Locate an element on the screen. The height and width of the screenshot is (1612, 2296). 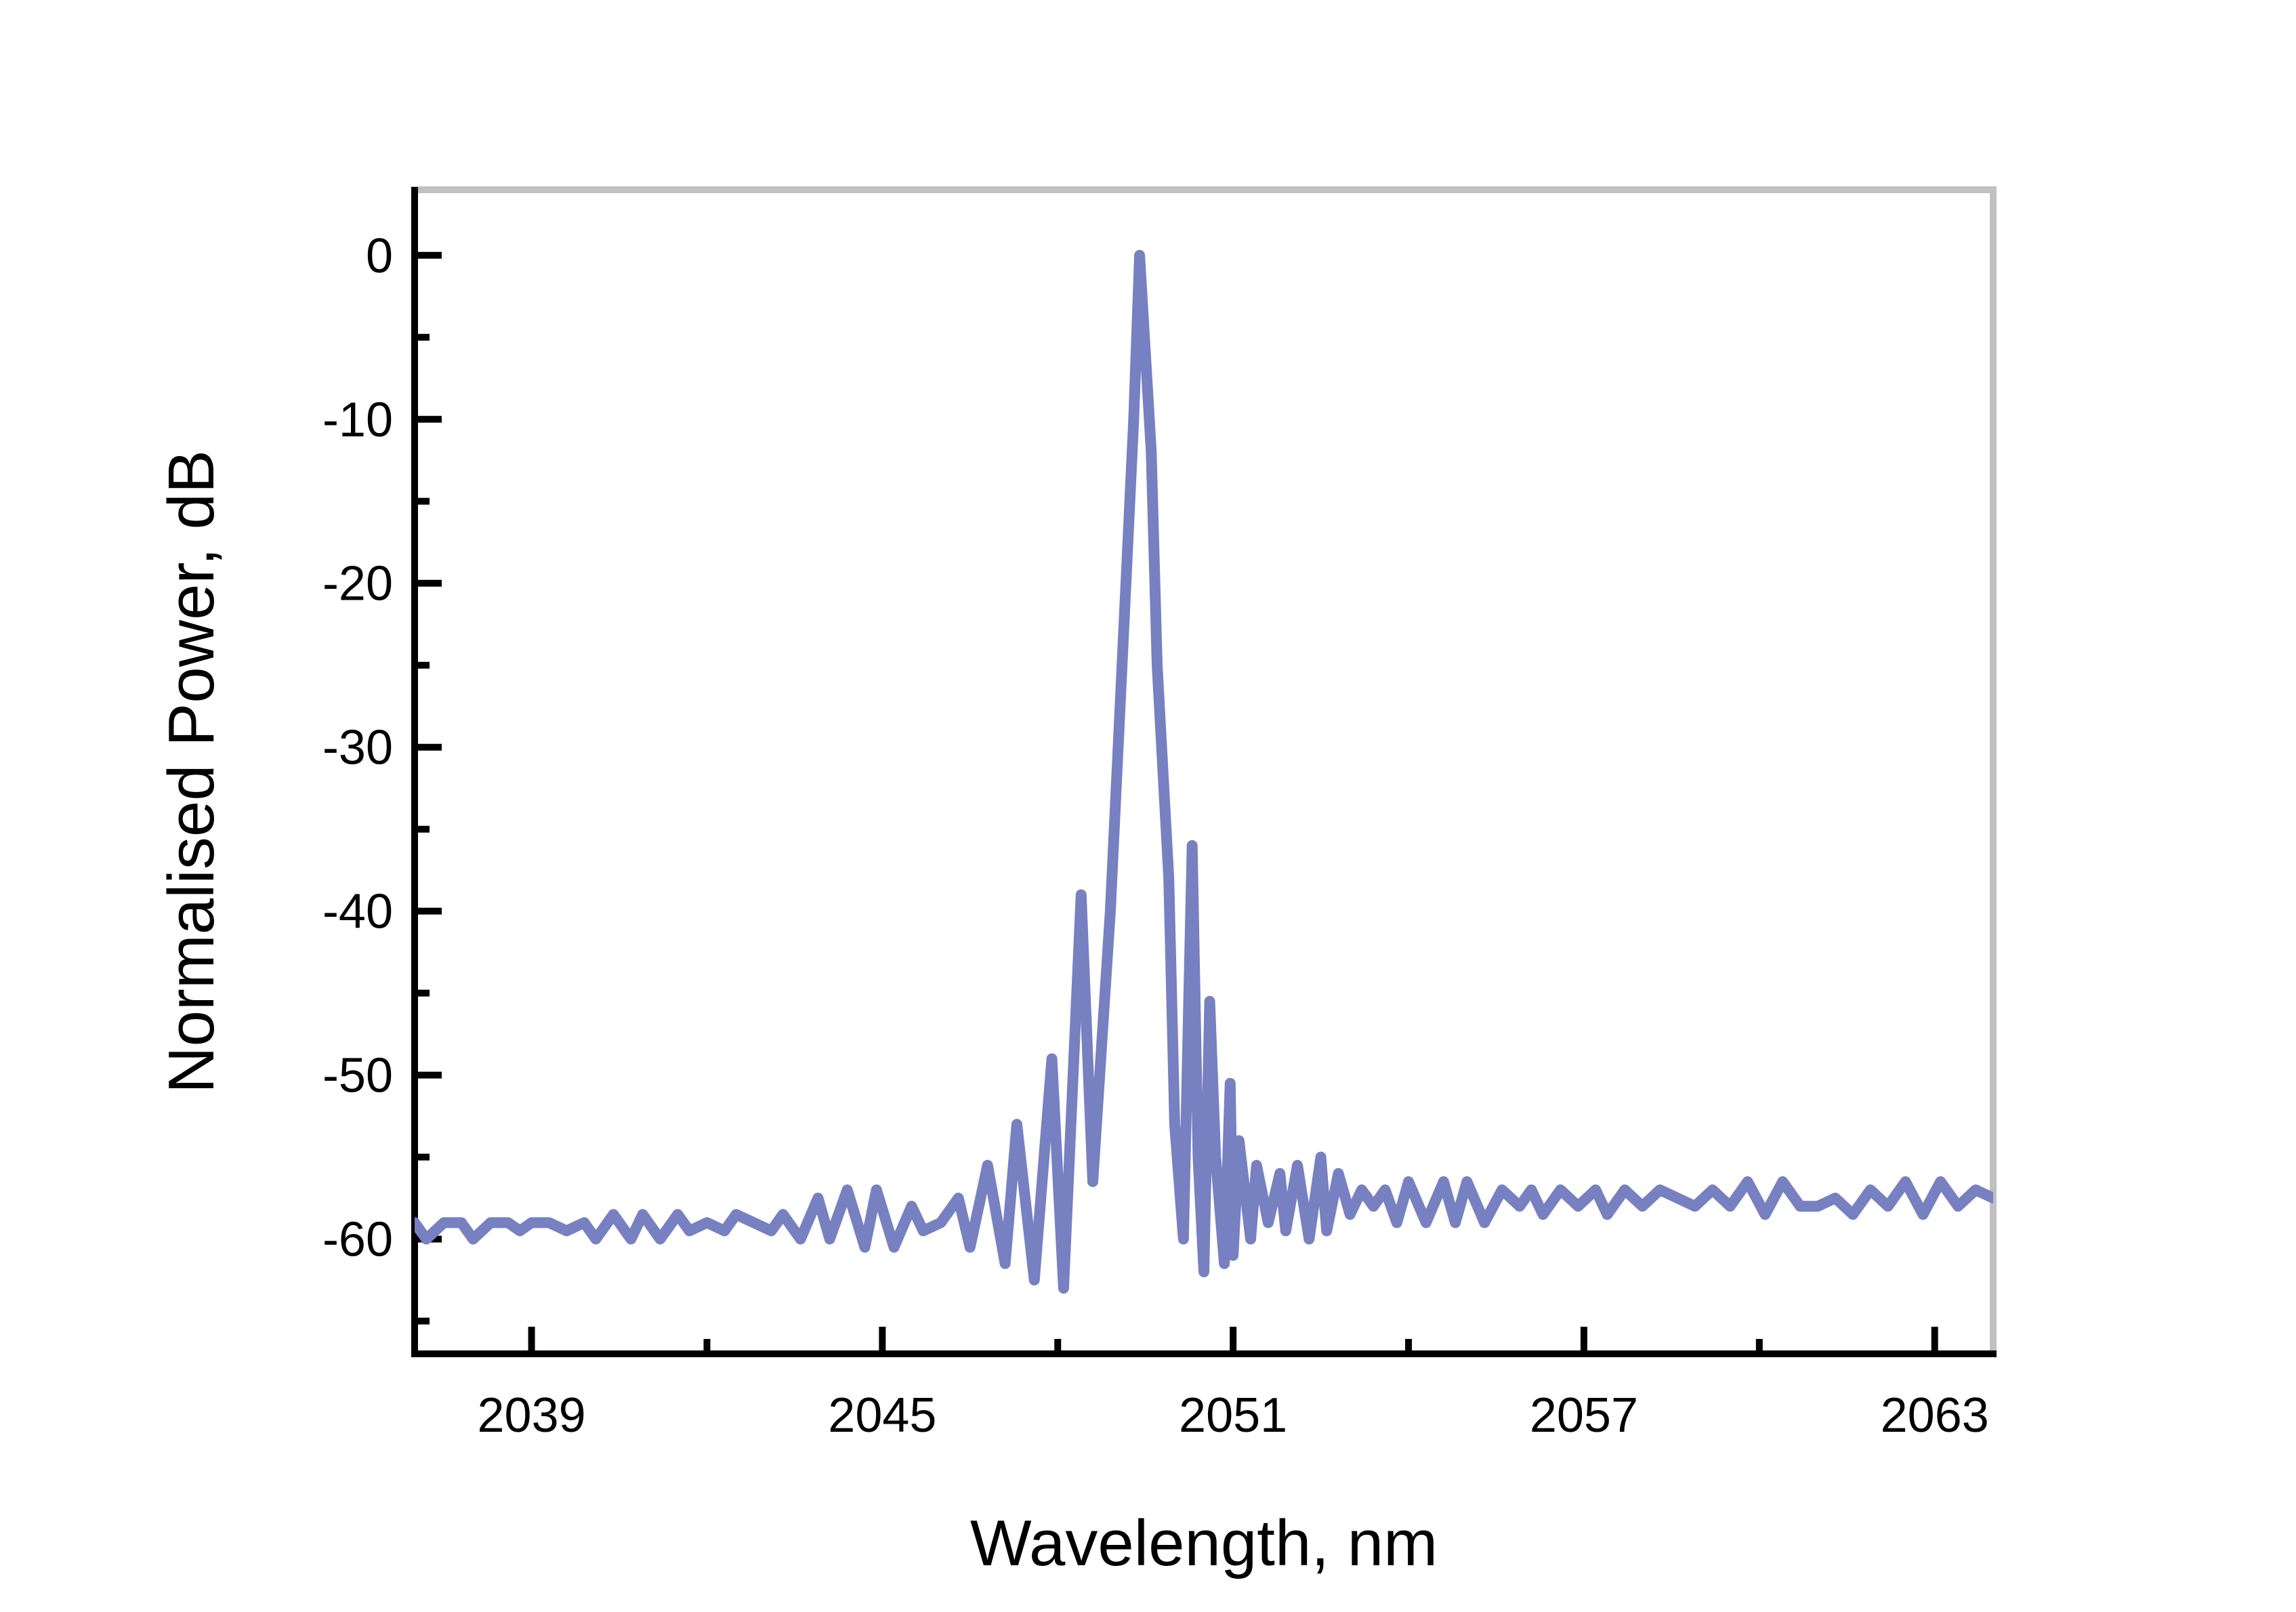
y-tick-label: -30 is located at coordinates (358, 748).